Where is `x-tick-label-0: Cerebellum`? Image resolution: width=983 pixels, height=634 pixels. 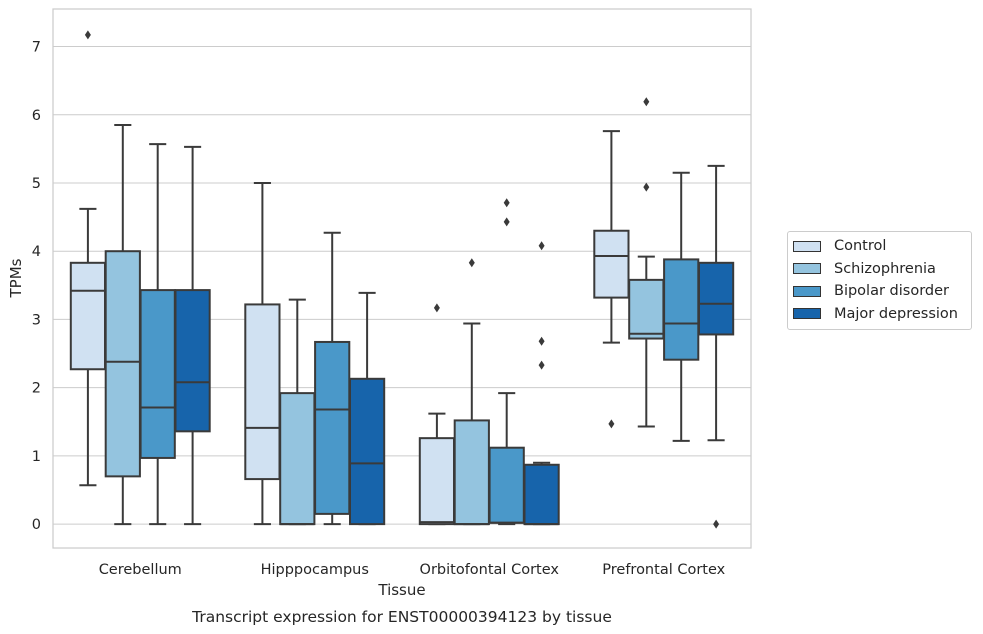
x-tick-label-0: Cerebellum is located at coordinates (140, 570).